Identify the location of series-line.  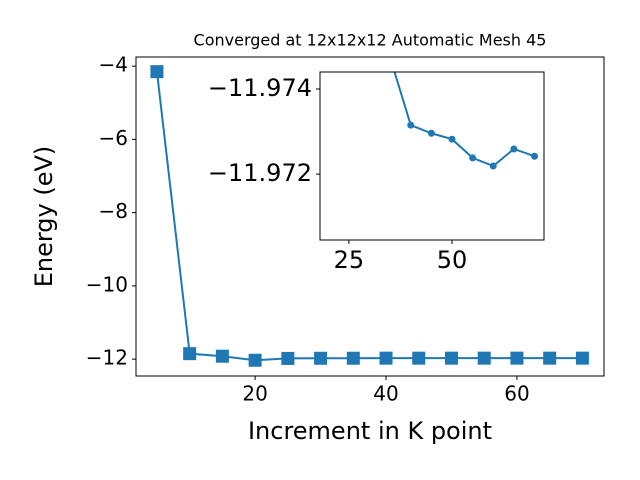
(464, 120).